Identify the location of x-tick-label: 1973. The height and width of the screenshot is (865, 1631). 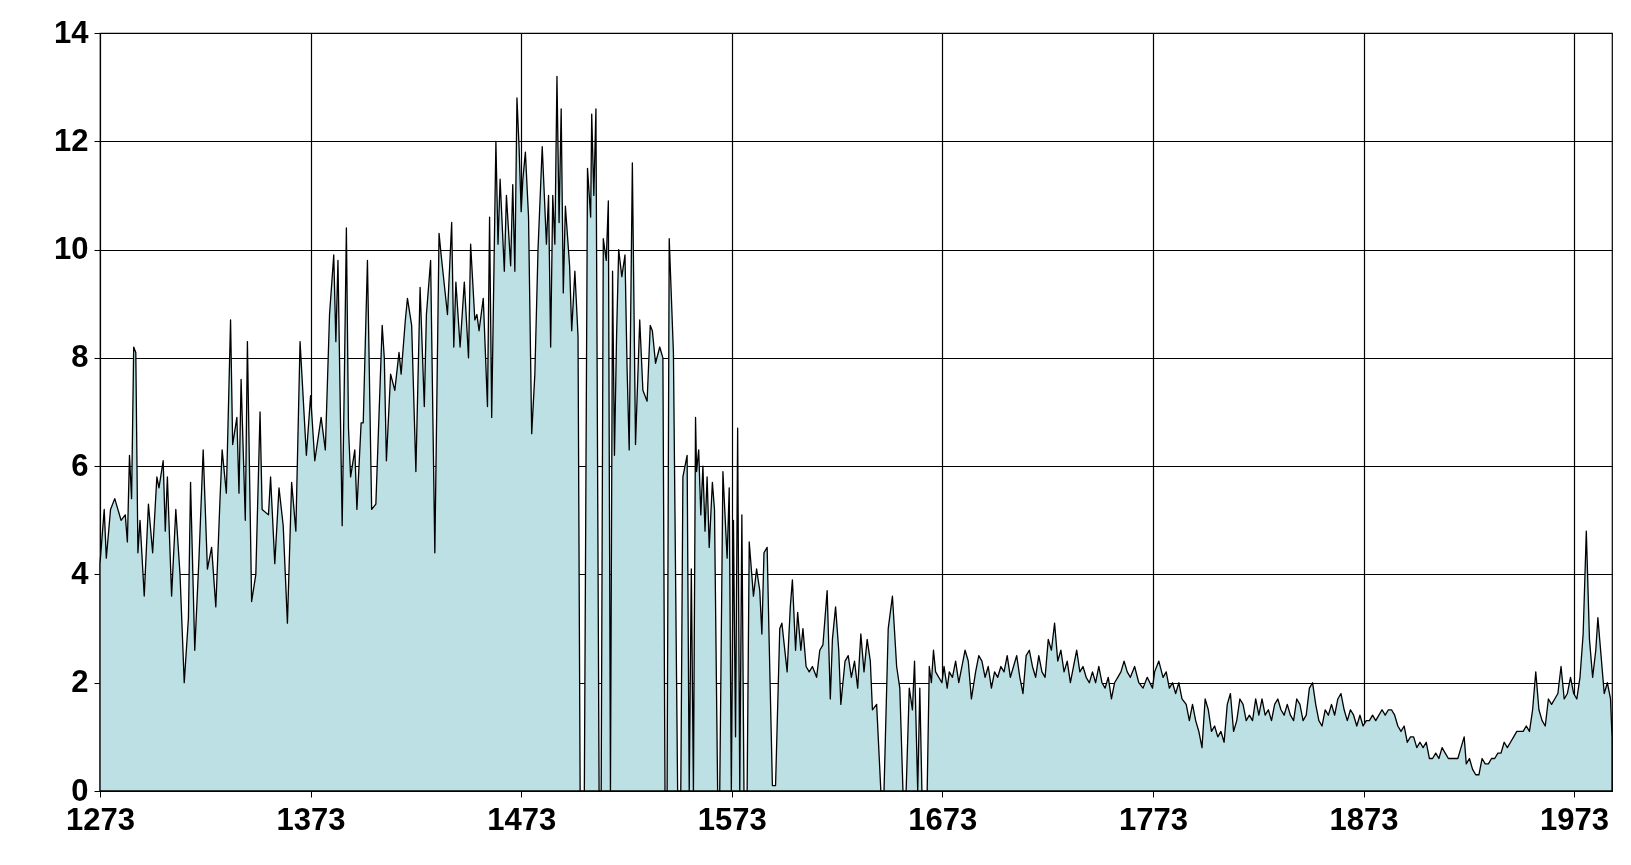
(1575, 819).